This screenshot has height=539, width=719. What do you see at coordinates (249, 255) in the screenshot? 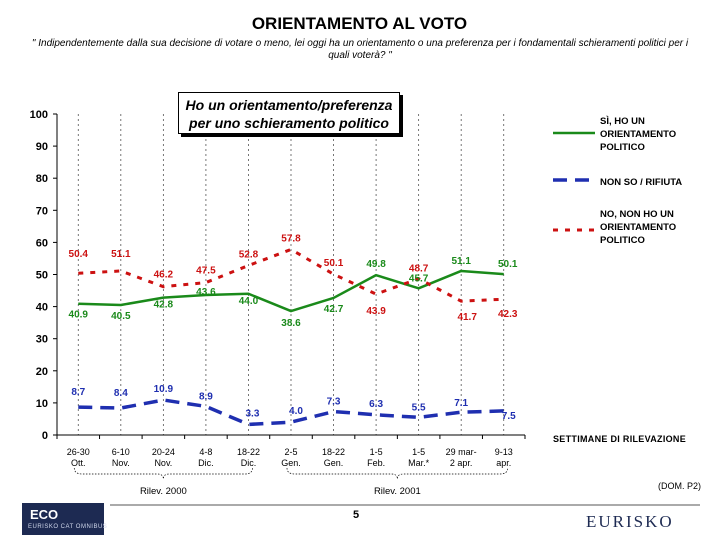
I see `data-label: 52.8` at bounding box center [249, 255].